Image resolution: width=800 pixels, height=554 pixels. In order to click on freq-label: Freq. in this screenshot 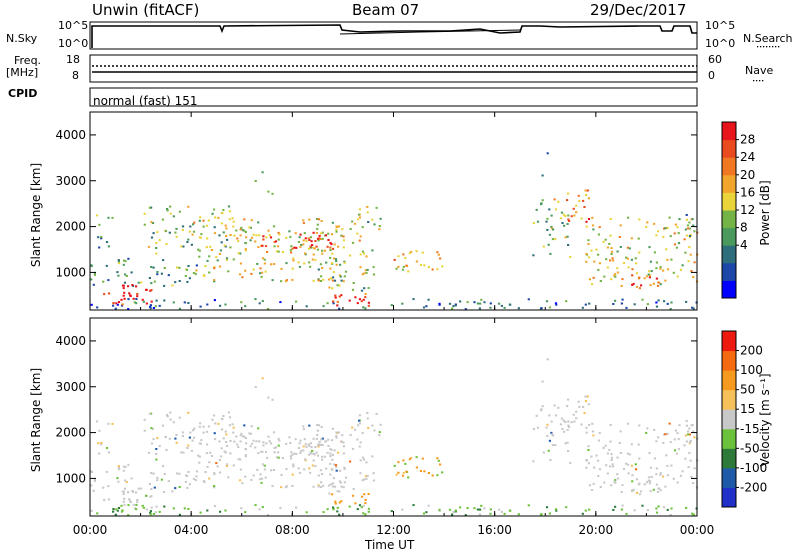, I will do `click(28, 60)`.